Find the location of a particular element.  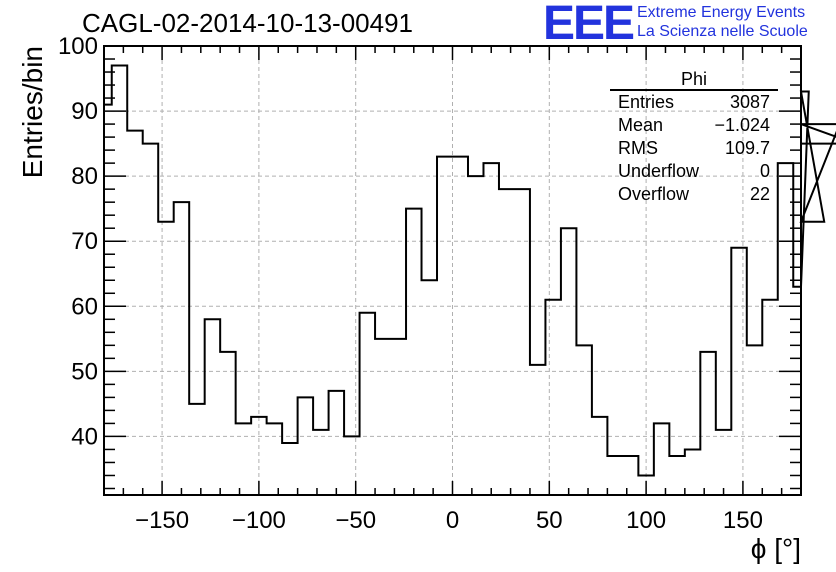

stats-label: Mean is located at coordinates (641, 125).